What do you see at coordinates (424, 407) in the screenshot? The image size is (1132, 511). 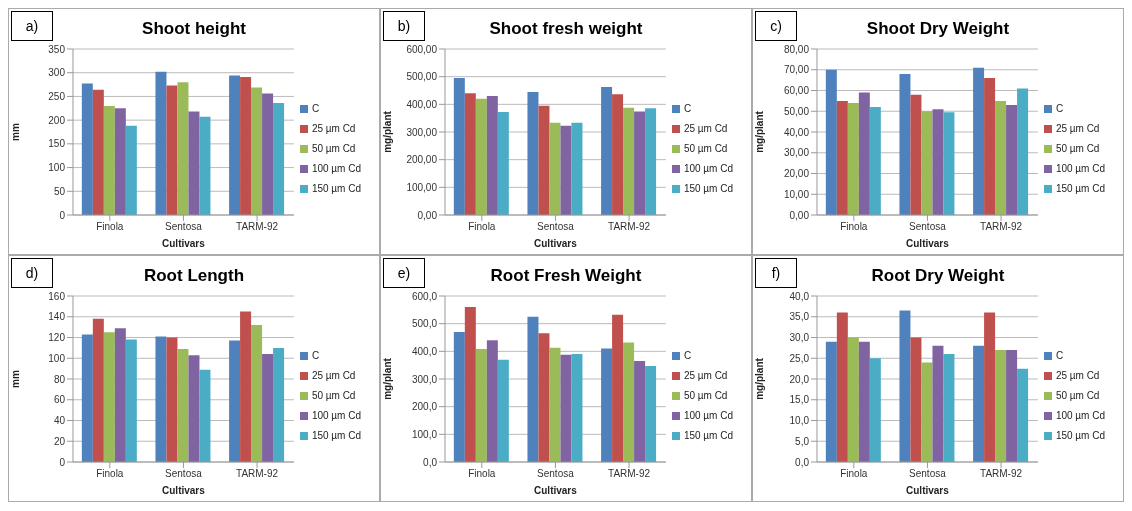 I see `y-tick-label: 200,0` at bounding box center [424, 407].